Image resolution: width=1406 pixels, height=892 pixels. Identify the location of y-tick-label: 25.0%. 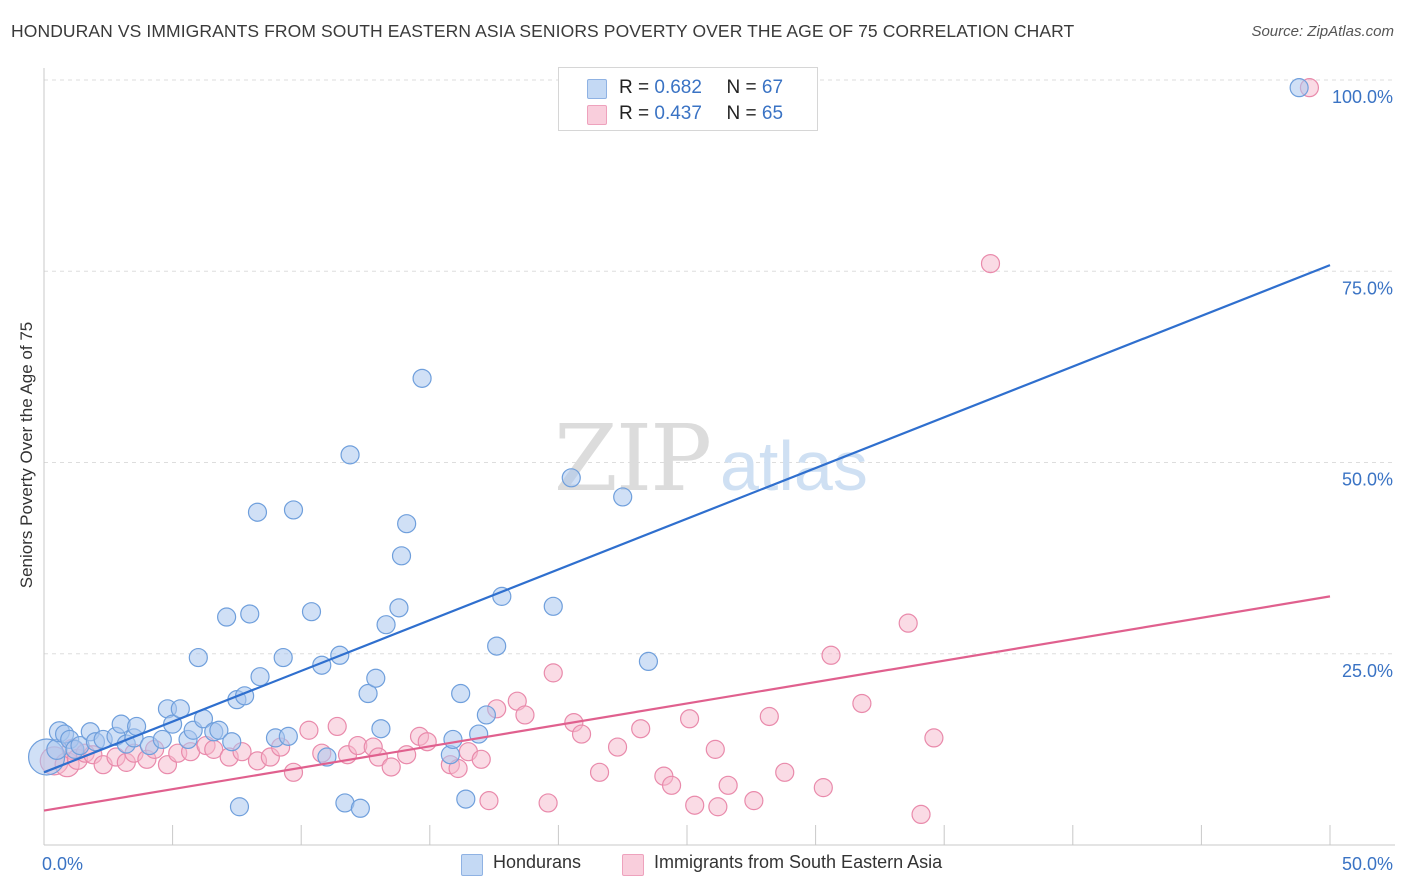
(1367, 671).